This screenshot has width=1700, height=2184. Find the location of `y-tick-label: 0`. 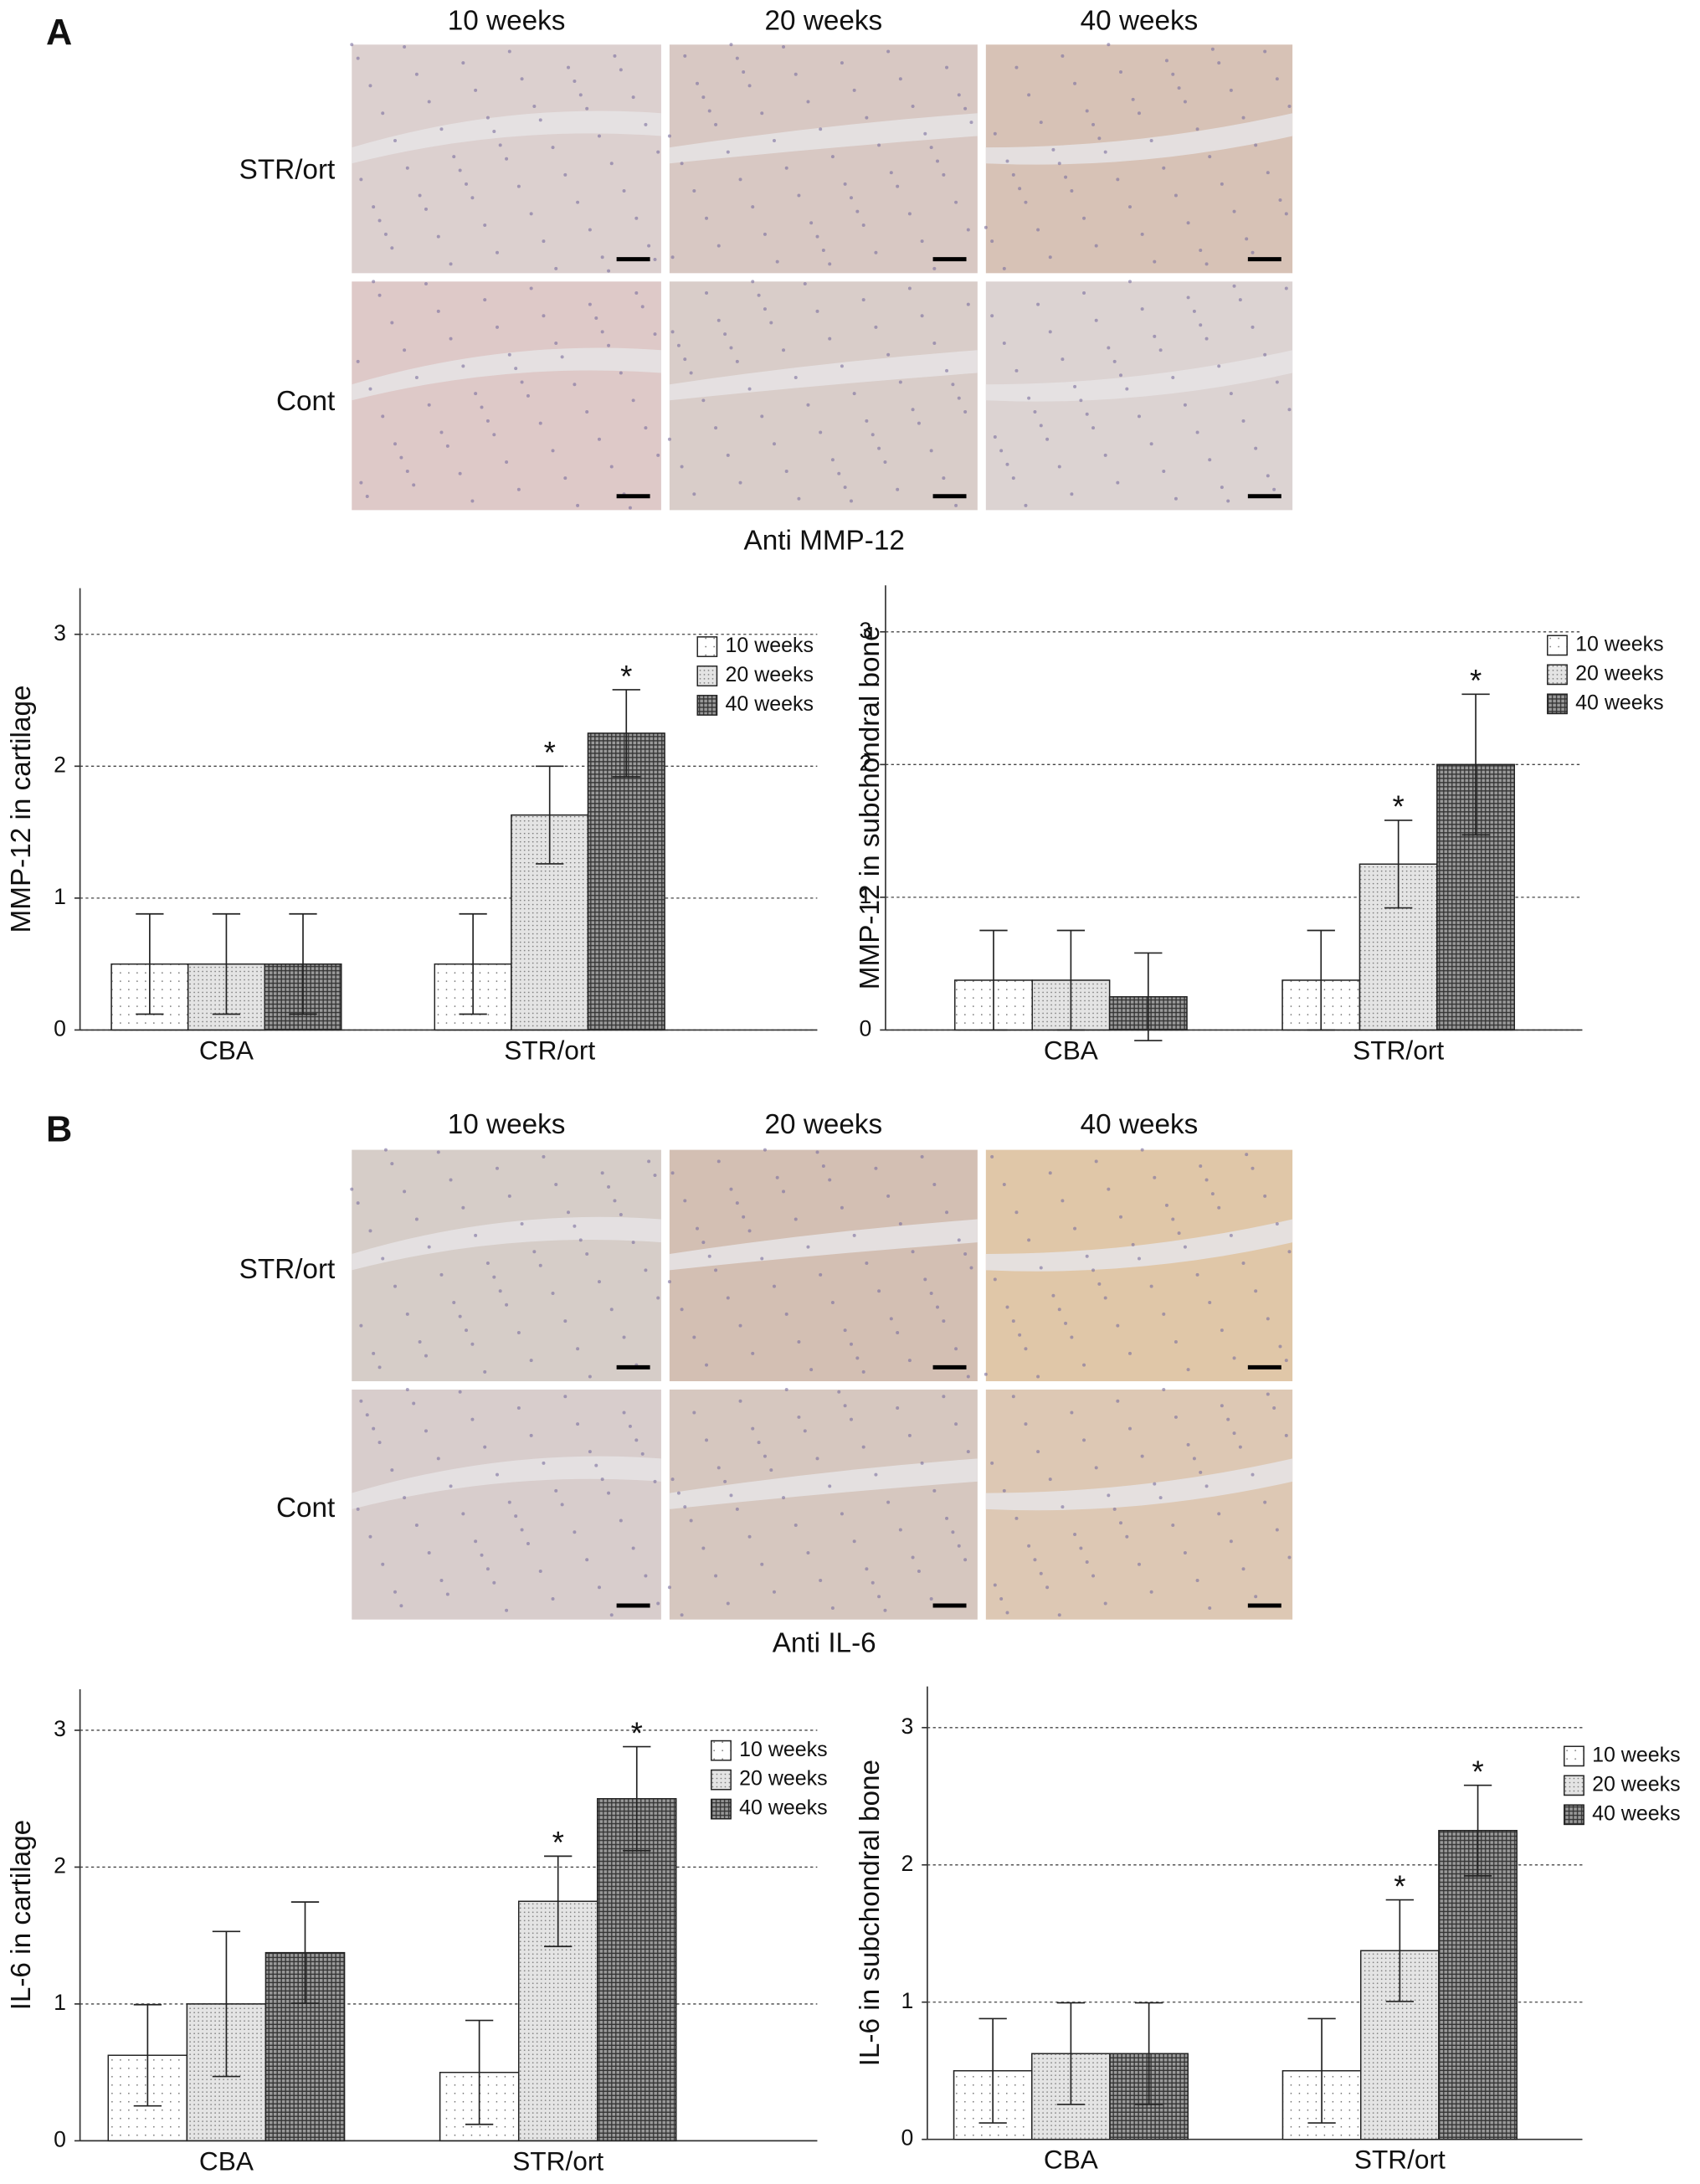

y-tick-label: 0 is located at coordinates (907, 2138).